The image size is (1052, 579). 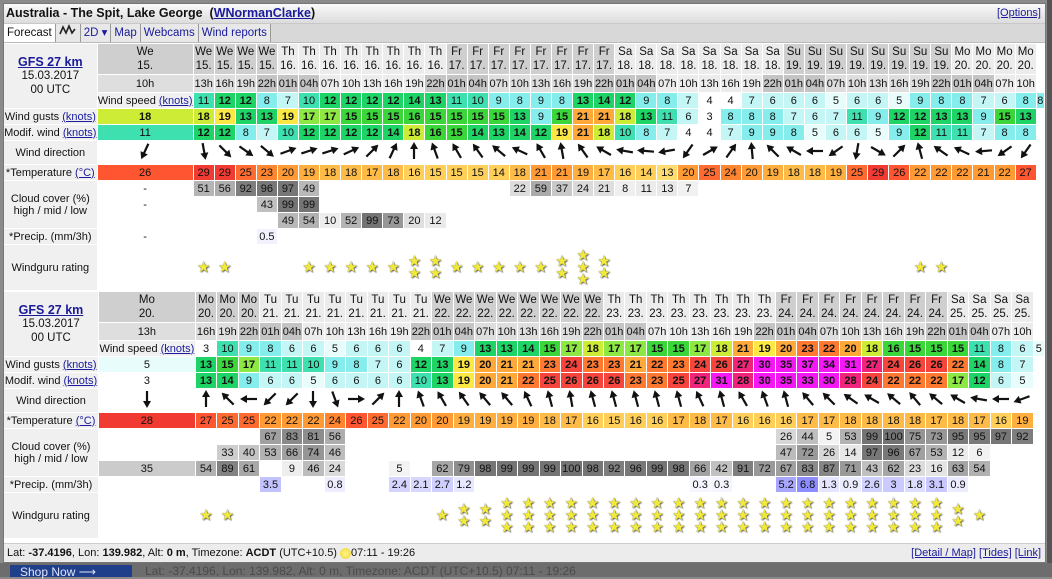 I want to click on day-name: Su, so click(x=836, y=52).